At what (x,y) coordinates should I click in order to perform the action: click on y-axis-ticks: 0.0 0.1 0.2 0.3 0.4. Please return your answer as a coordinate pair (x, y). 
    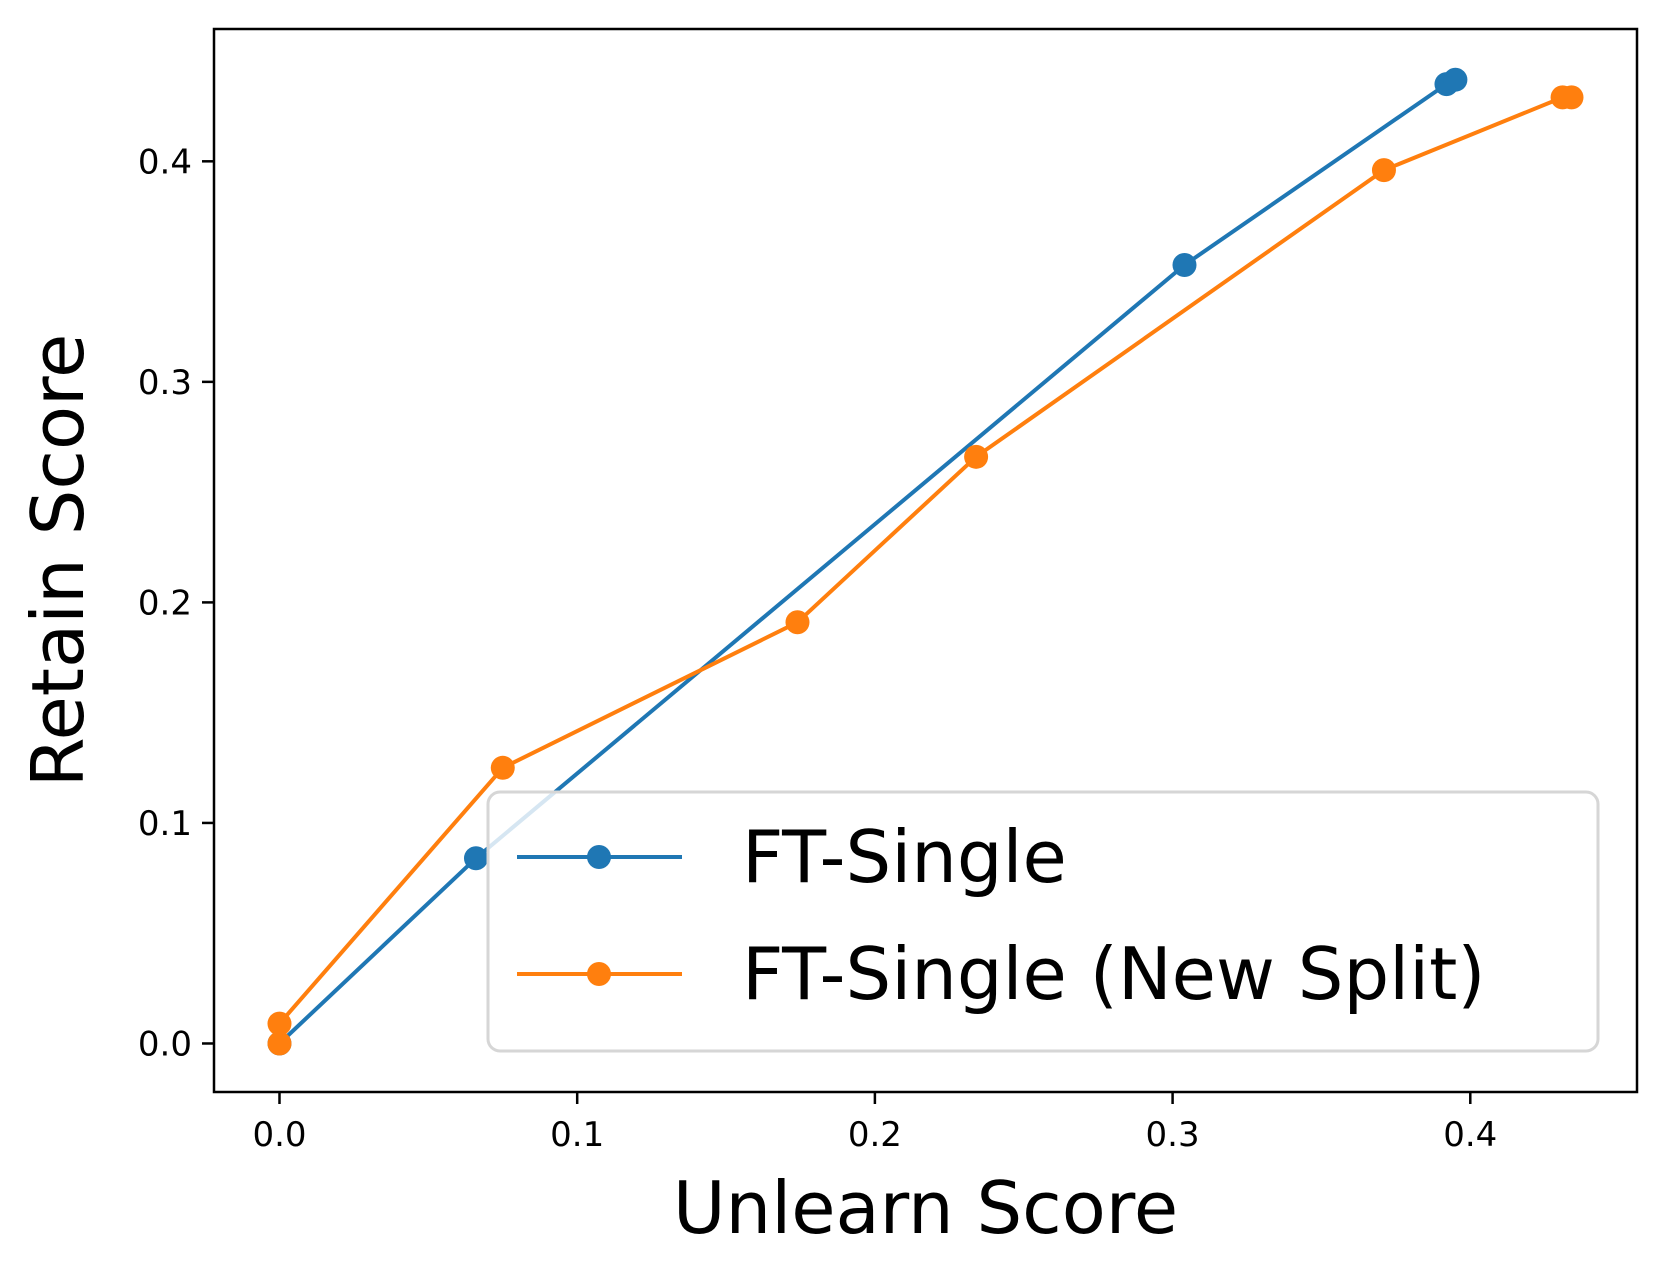
    Looking at the image, I should click on (176, 603).